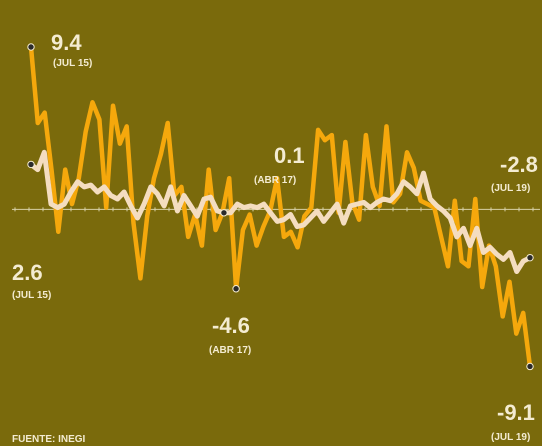  Describe the element at coordinates (519, 164) in the screenshot. I see `annotation-value: -2.8` at that location.